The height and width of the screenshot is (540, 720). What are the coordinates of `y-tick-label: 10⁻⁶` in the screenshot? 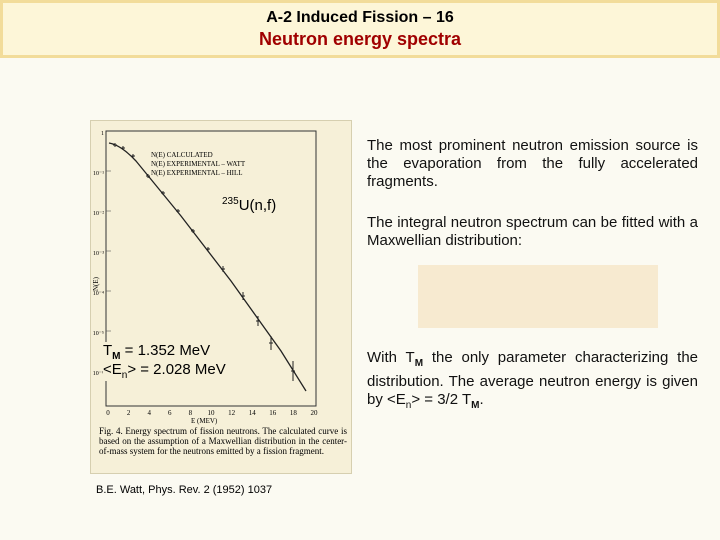 It's located at (98, 374).